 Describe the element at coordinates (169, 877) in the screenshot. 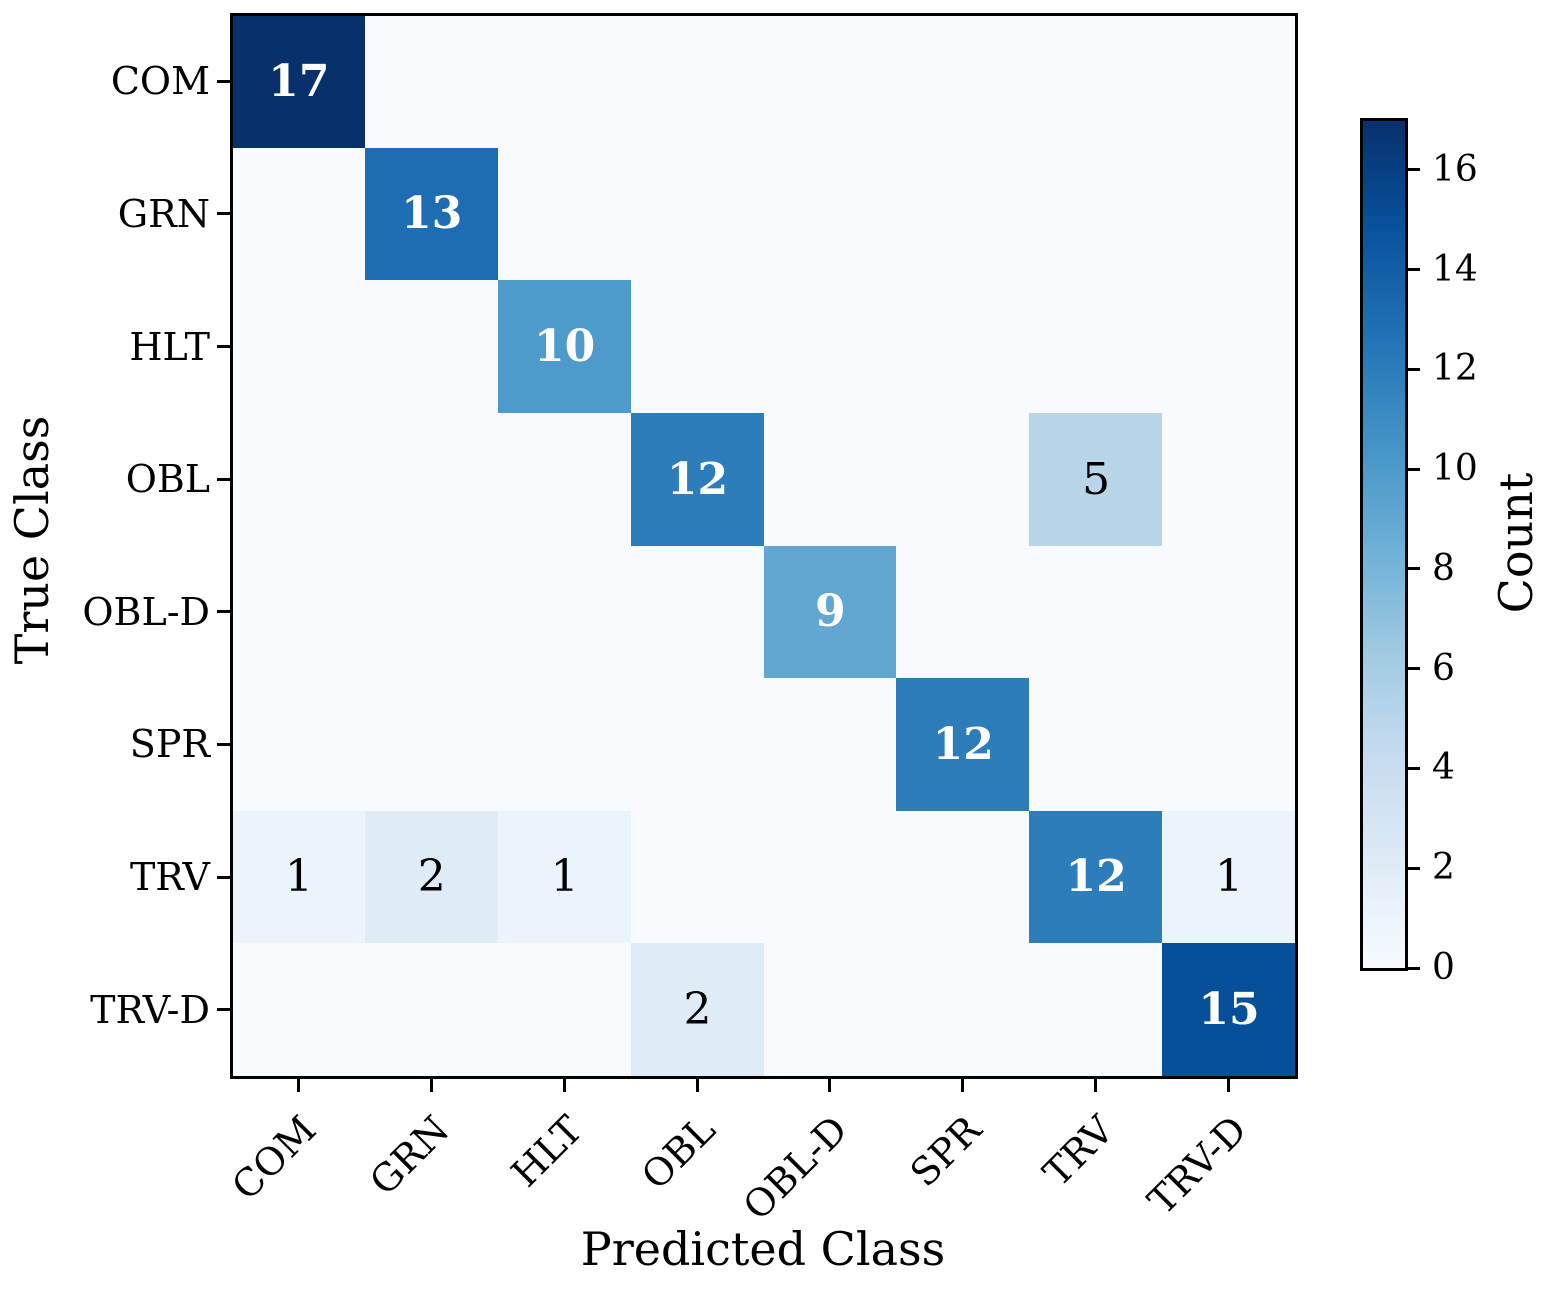

I see `y-tick-label: TRV` at that location.